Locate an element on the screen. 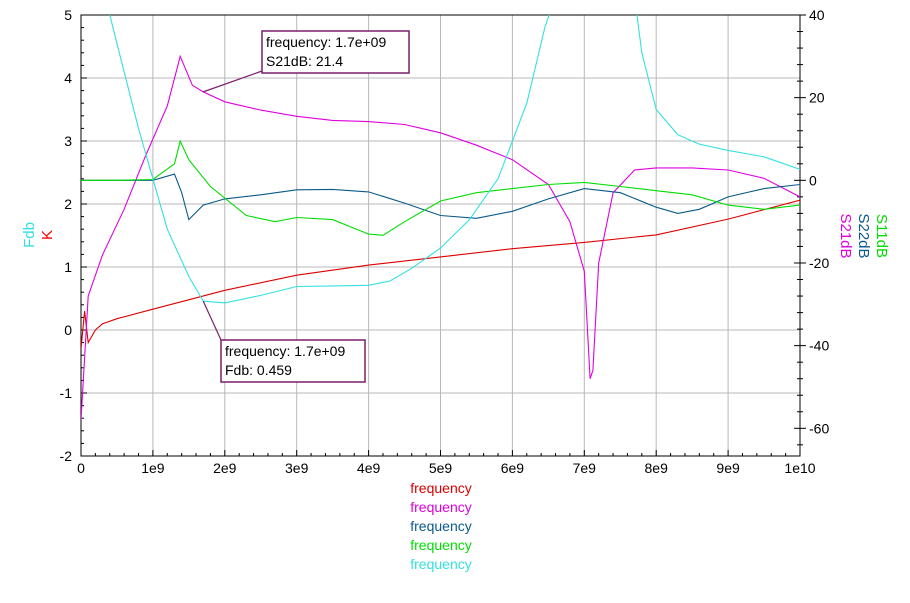  annotation-s21db: frequency: 1.7e+09 S21dB: 21.4 is located at coordinates (306, 61).